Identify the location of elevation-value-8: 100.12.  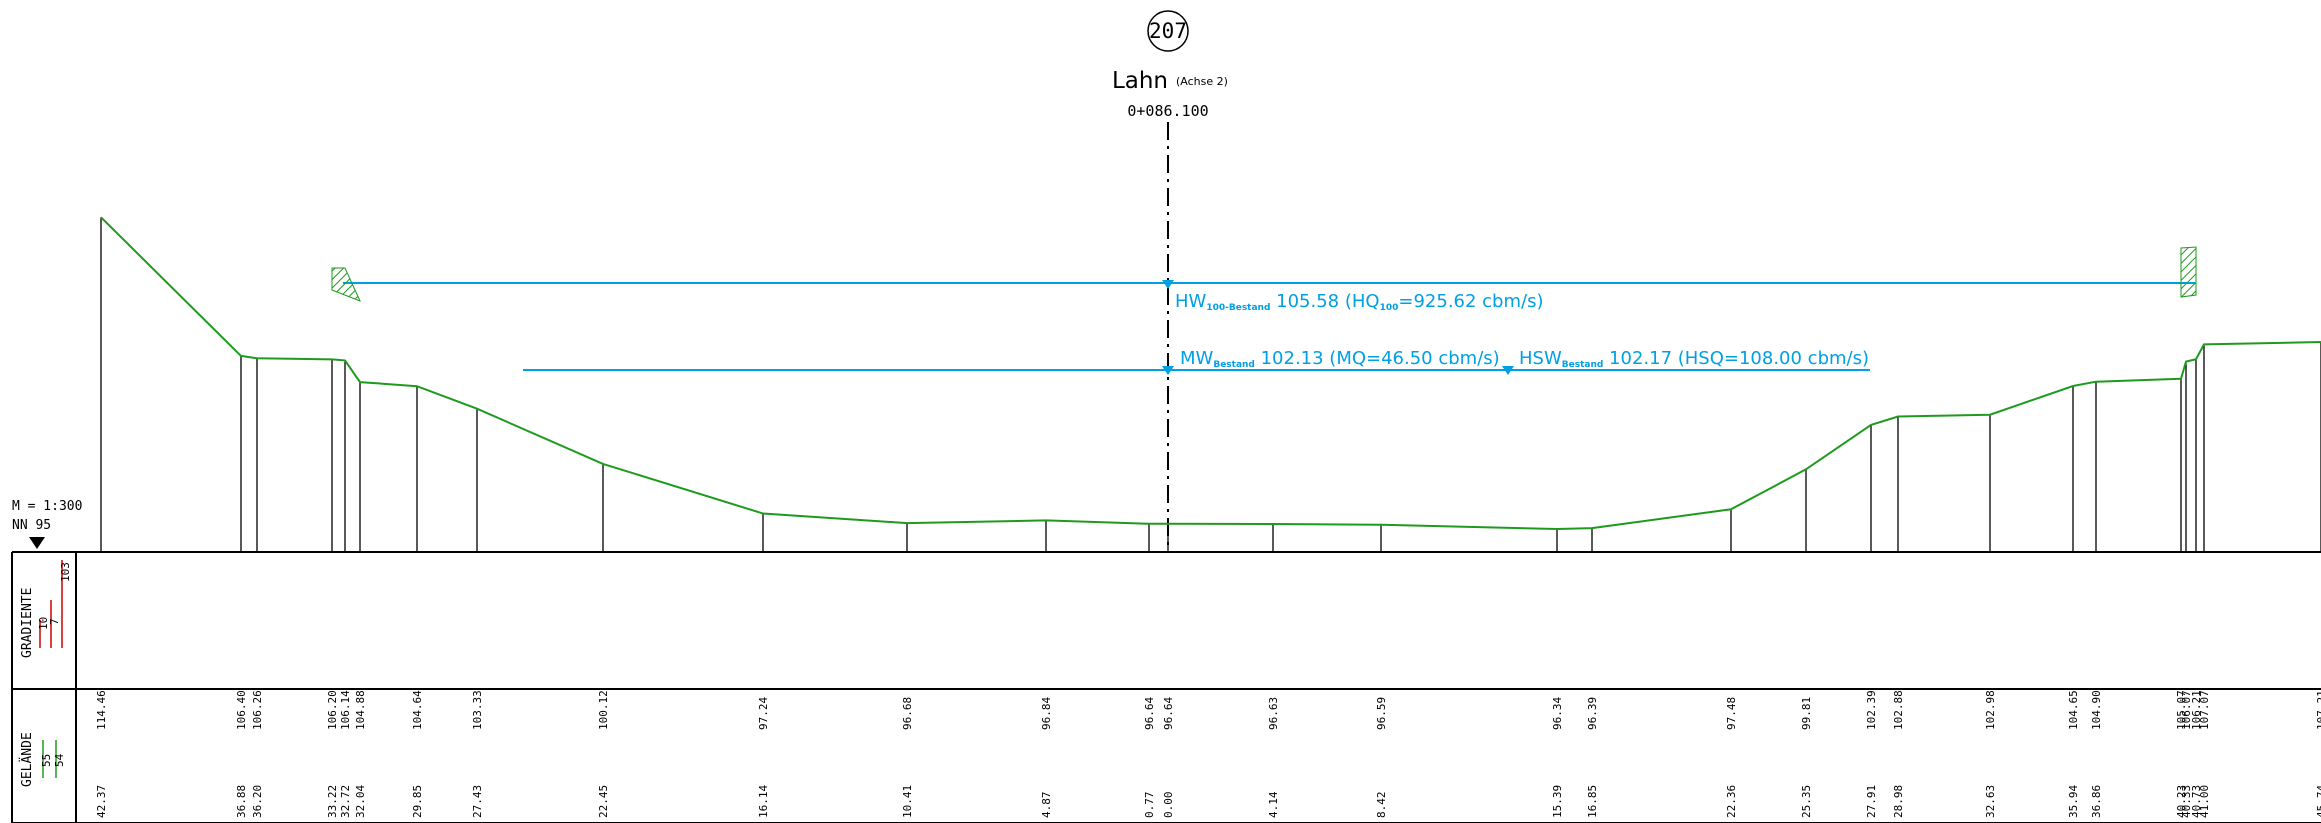
(603, 710).